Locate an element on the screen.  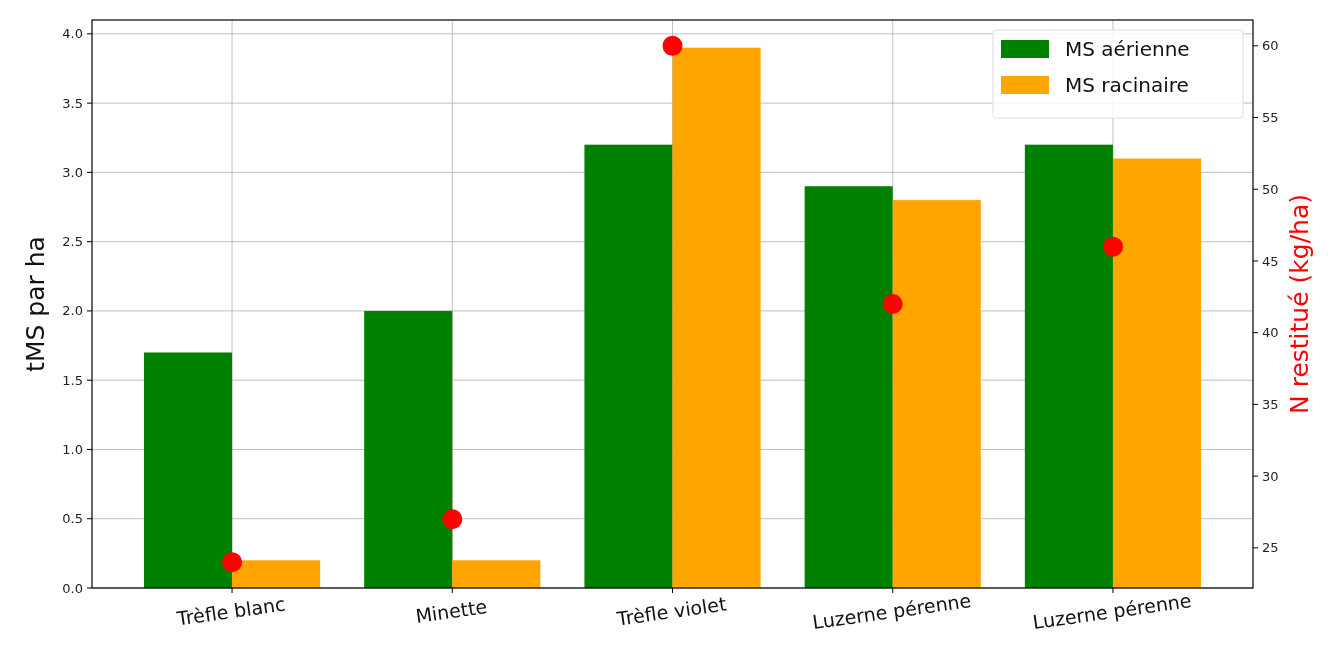
y2-tick-label: 50 is located at coordinates (1270, 189).